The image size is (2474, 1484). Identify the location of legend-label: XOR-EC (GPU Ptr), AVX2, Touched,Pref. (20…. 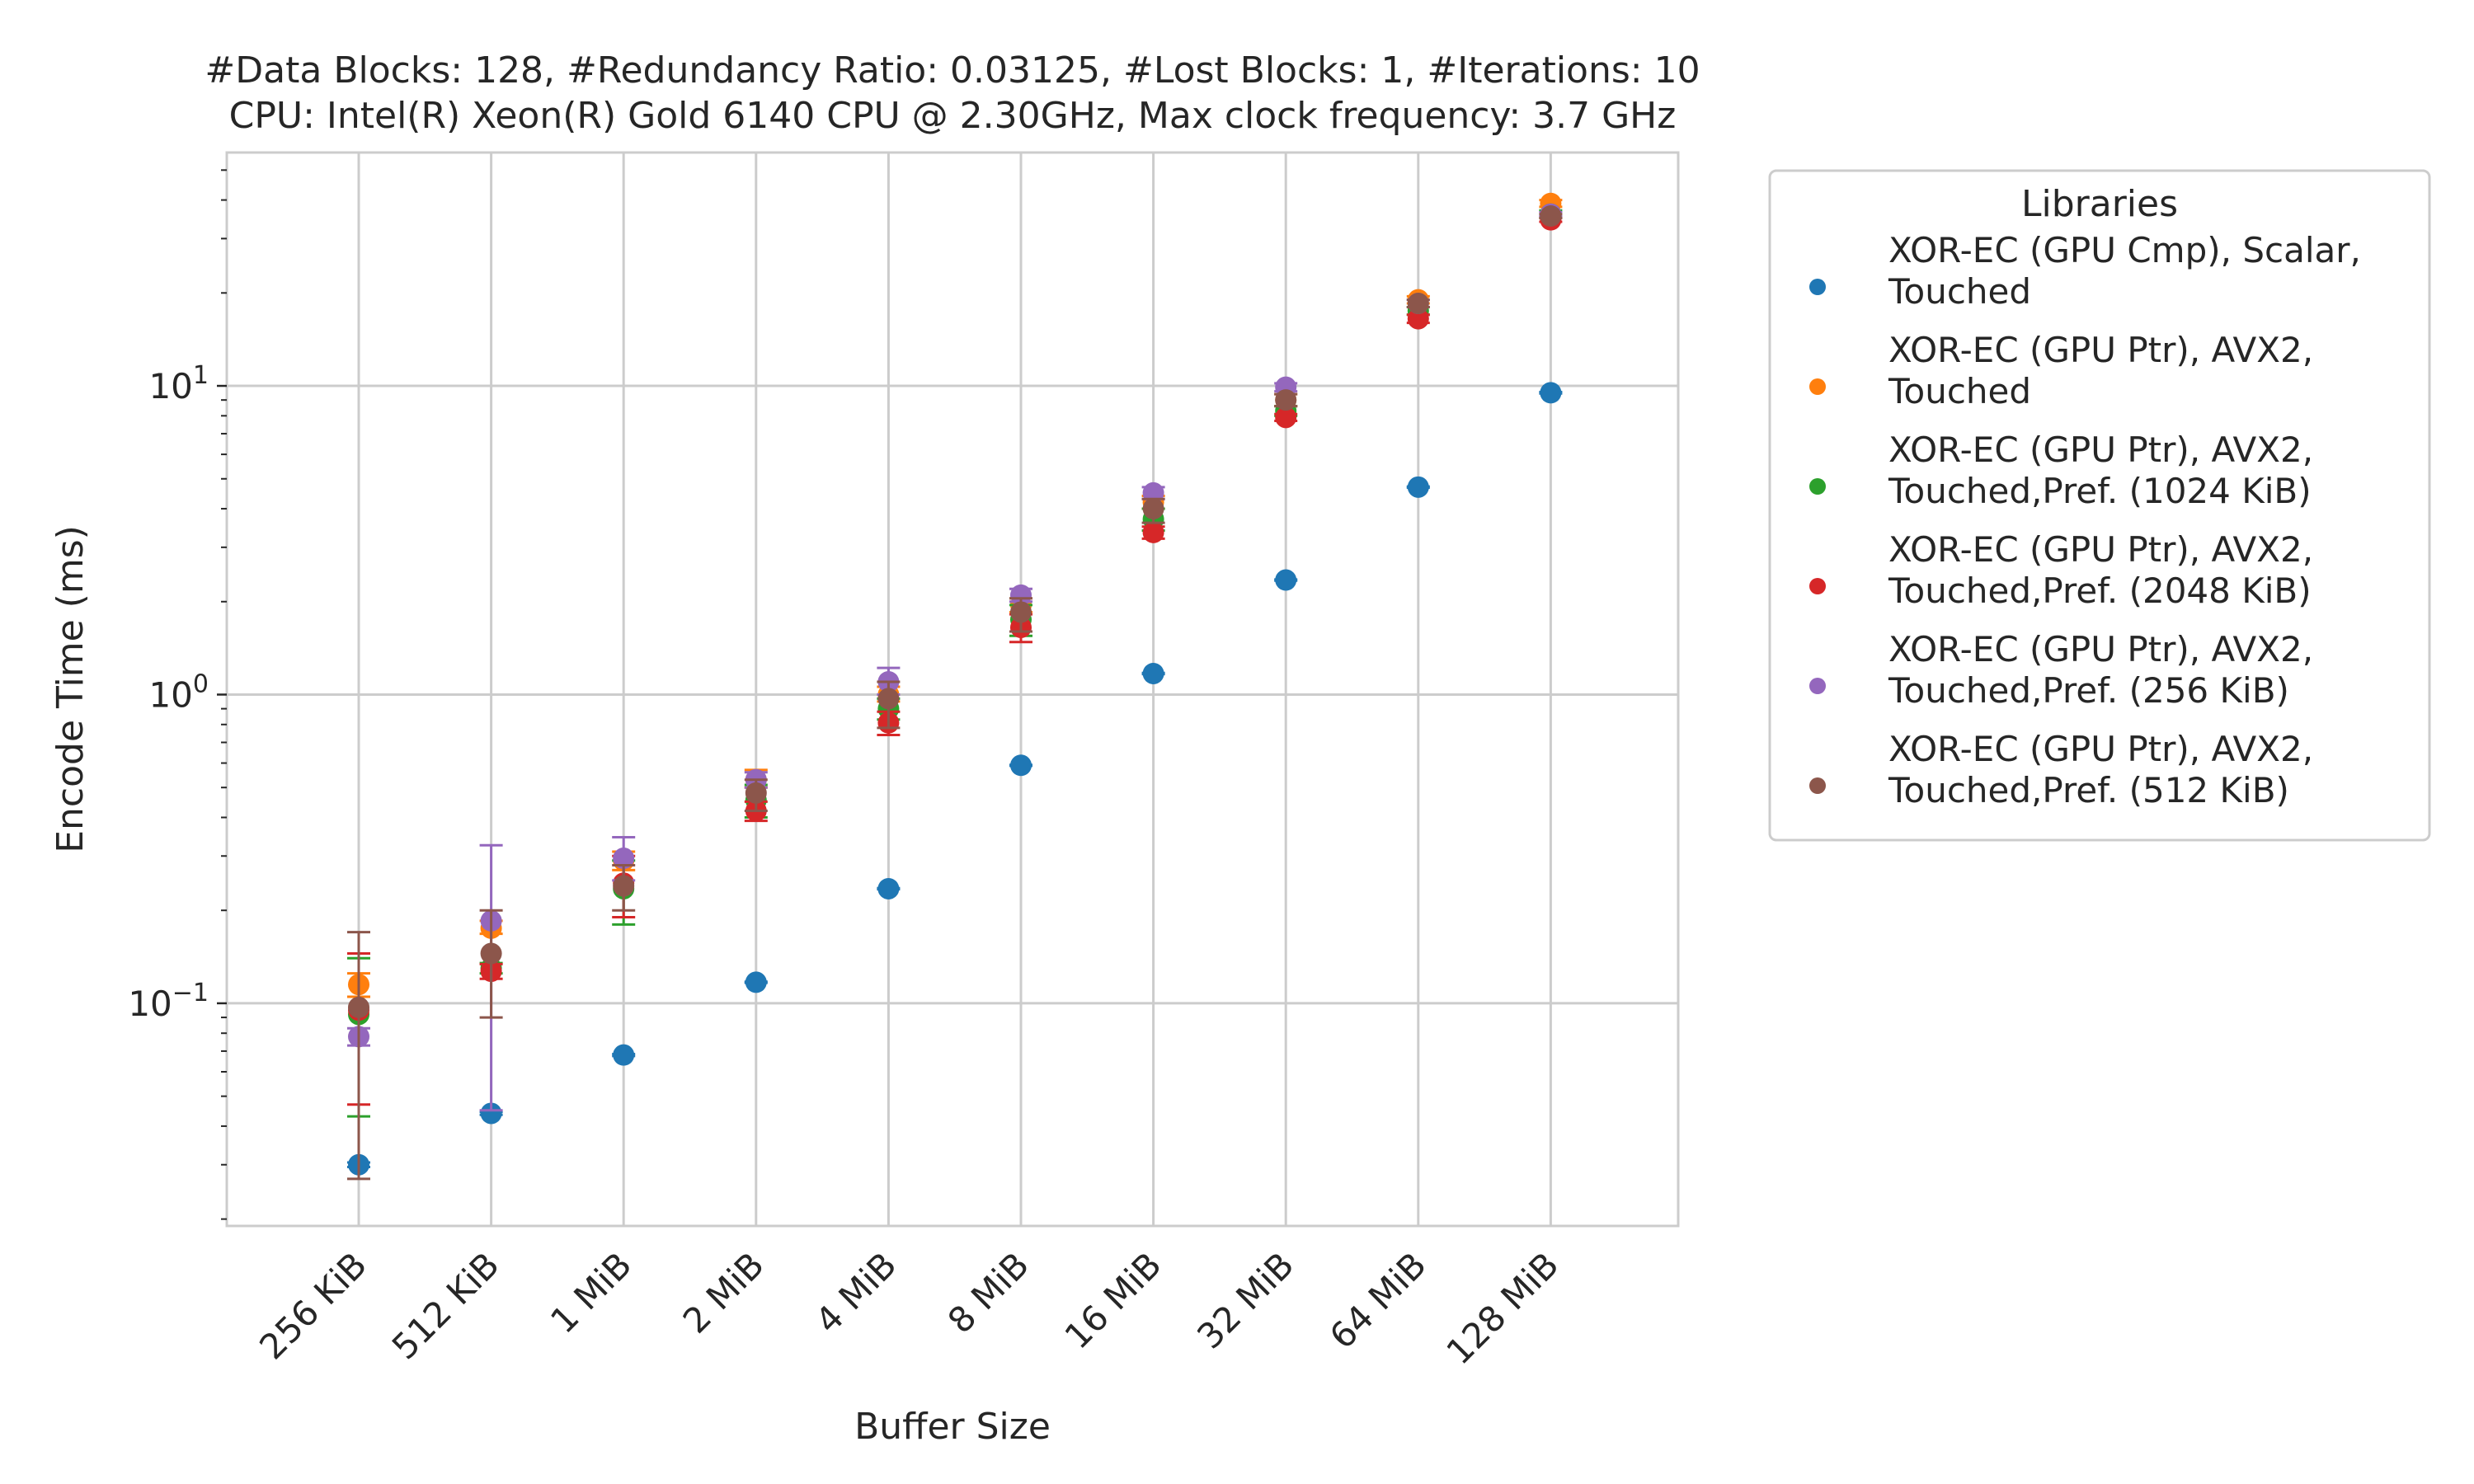
(2100, 570).